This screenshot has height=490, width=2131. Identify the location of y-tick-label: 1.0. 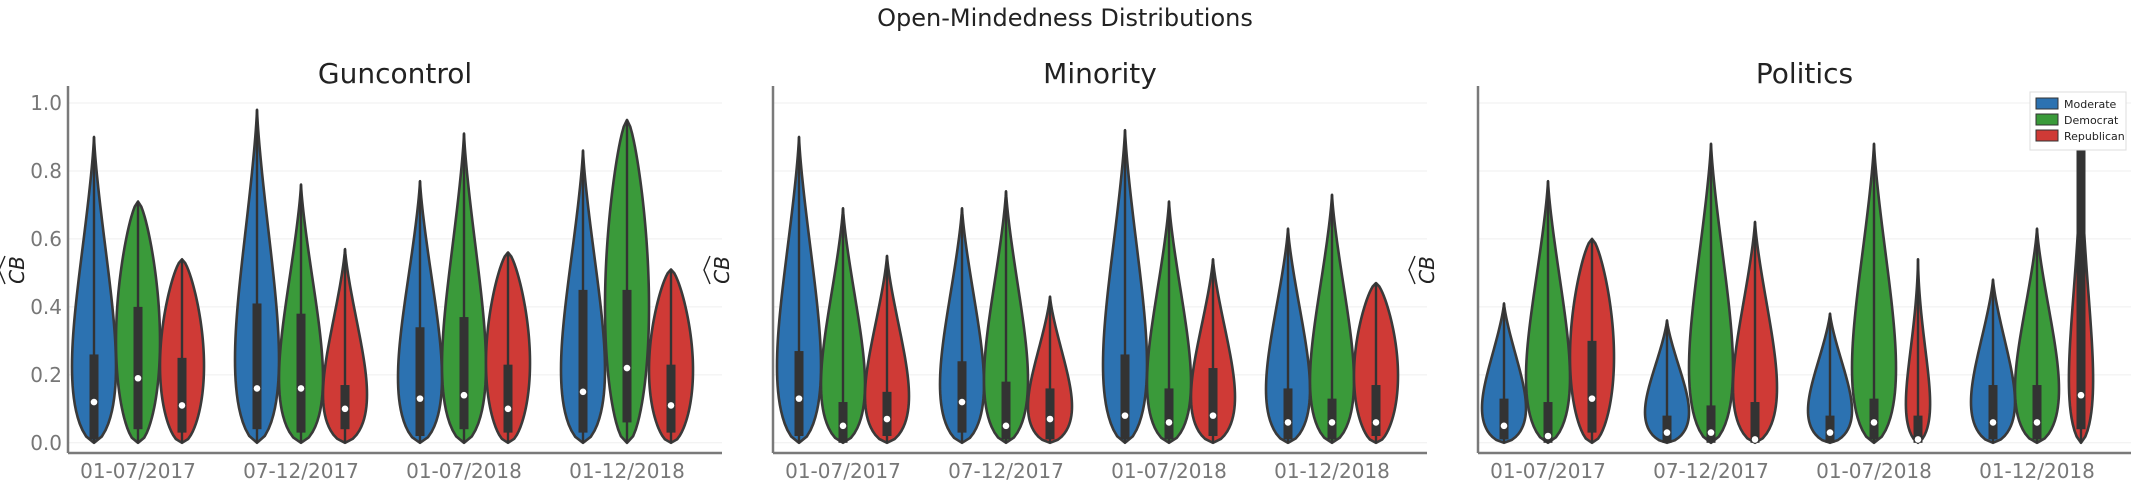
(46, 103).